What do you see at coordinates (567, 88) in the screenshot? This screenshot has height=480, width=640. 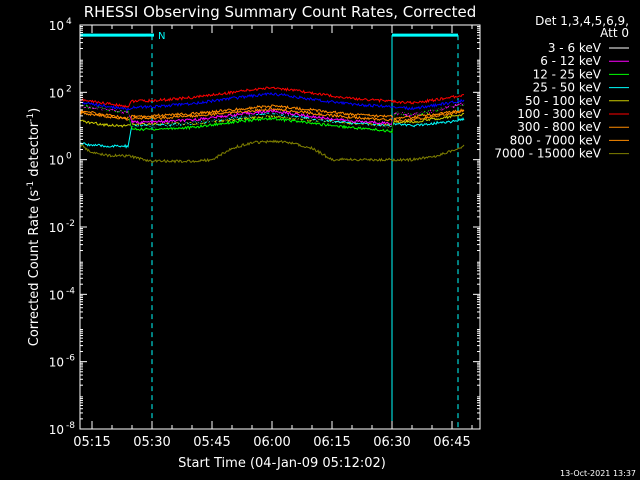 I see `legend-label: 25 - 50 keV` at bounding box center [567, 88].